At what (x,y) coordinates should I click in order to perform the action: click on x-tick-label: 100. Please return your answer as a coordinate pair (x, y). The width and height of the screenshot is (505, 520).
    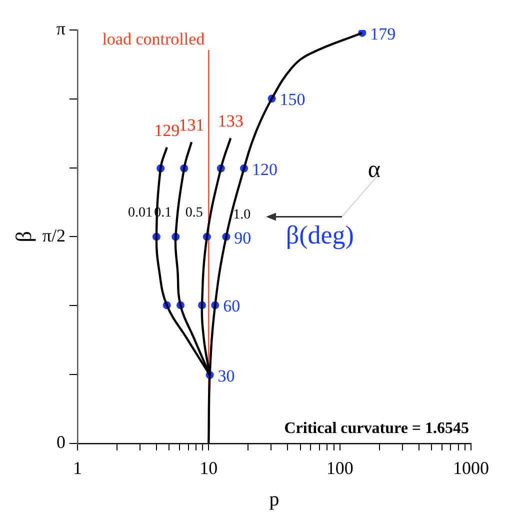
    Looking at the image, I should click on (340, 468).